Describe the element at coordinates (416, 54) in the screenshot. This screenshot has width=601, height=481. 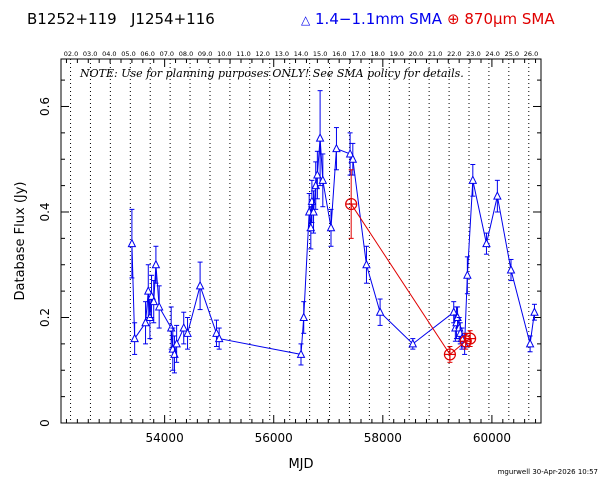
I see `top-axis-label: 20.0` at that location.